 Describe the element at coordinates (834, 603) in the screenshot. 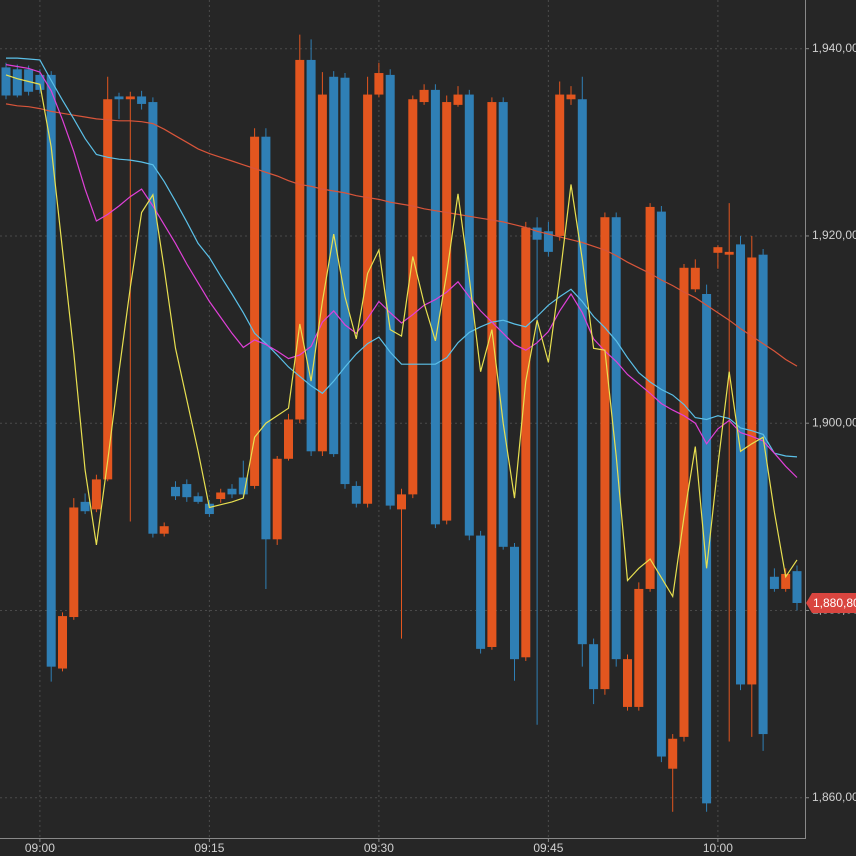

I see `last-price-label: 1,880,80` at that location.